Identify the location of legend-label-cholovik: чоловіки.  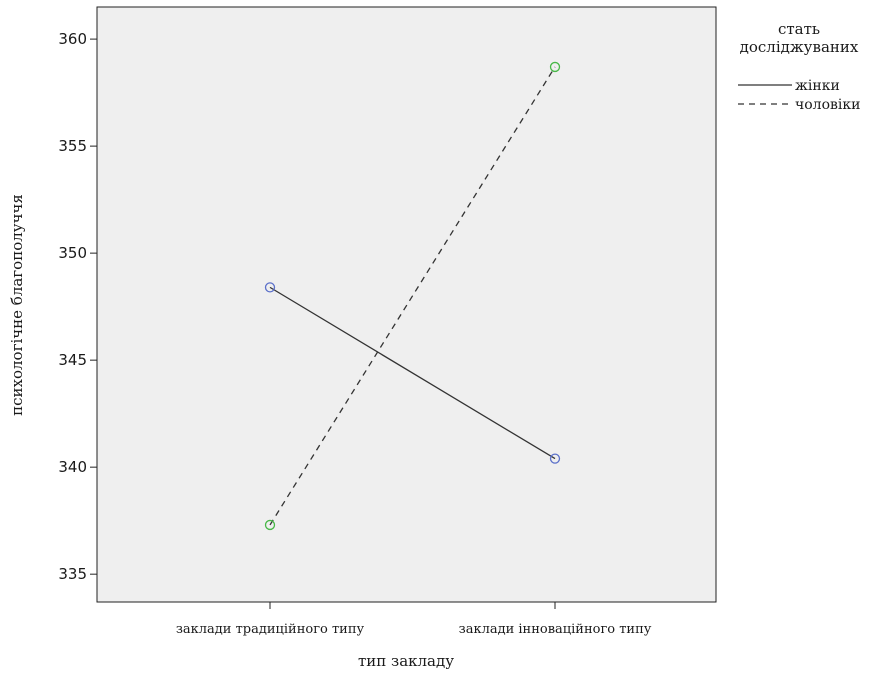
(827, 105).